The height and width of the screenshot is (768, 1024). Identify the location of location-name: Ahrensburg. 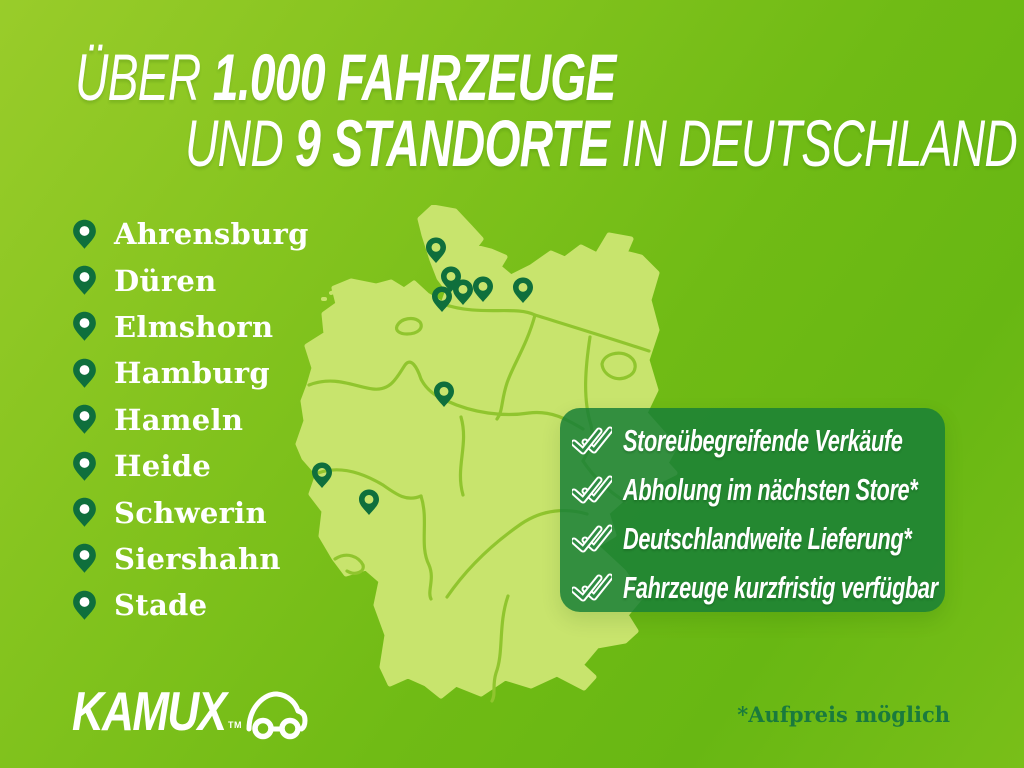
(211, 234).